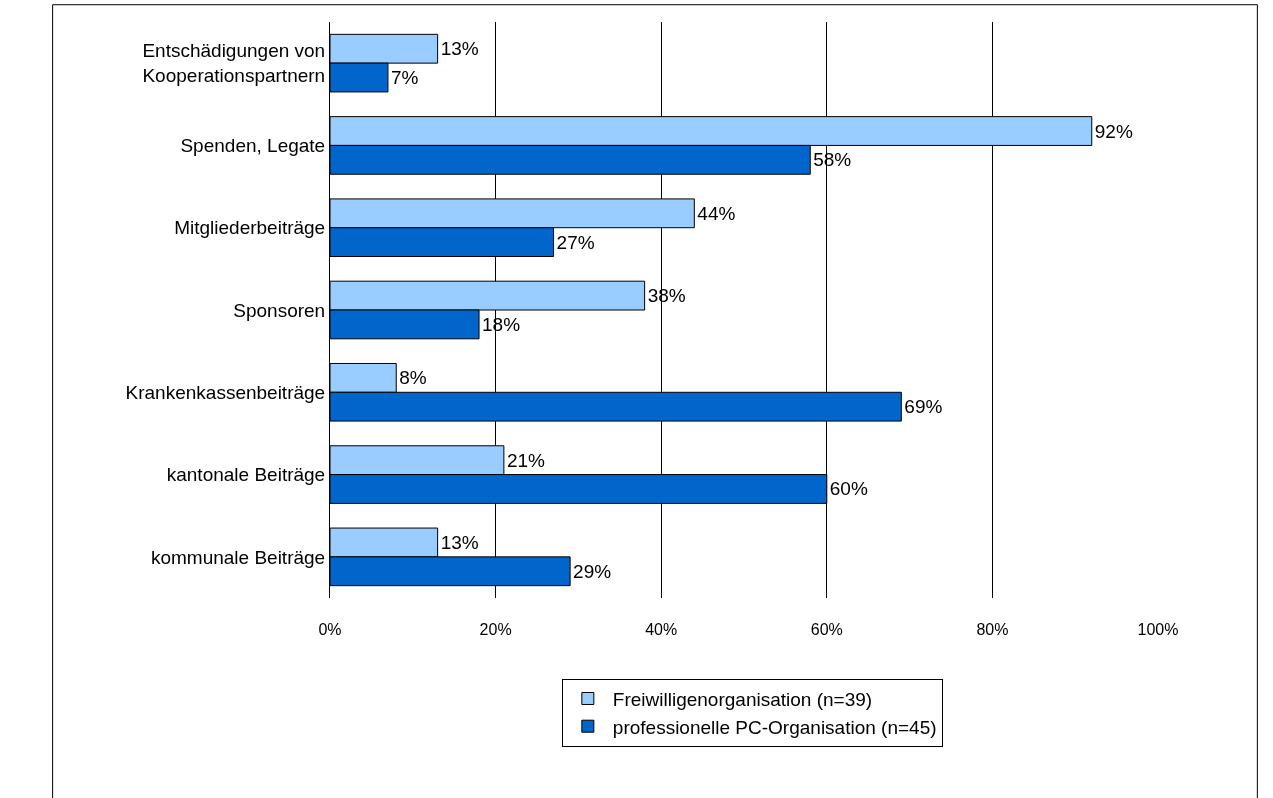 Image resolution: width=1273 pixels, height=798 pixels. What do you see at coordinates (848, 489) in the screenshot?
I see `data-label: 60%` at bounding box center [848, 489].